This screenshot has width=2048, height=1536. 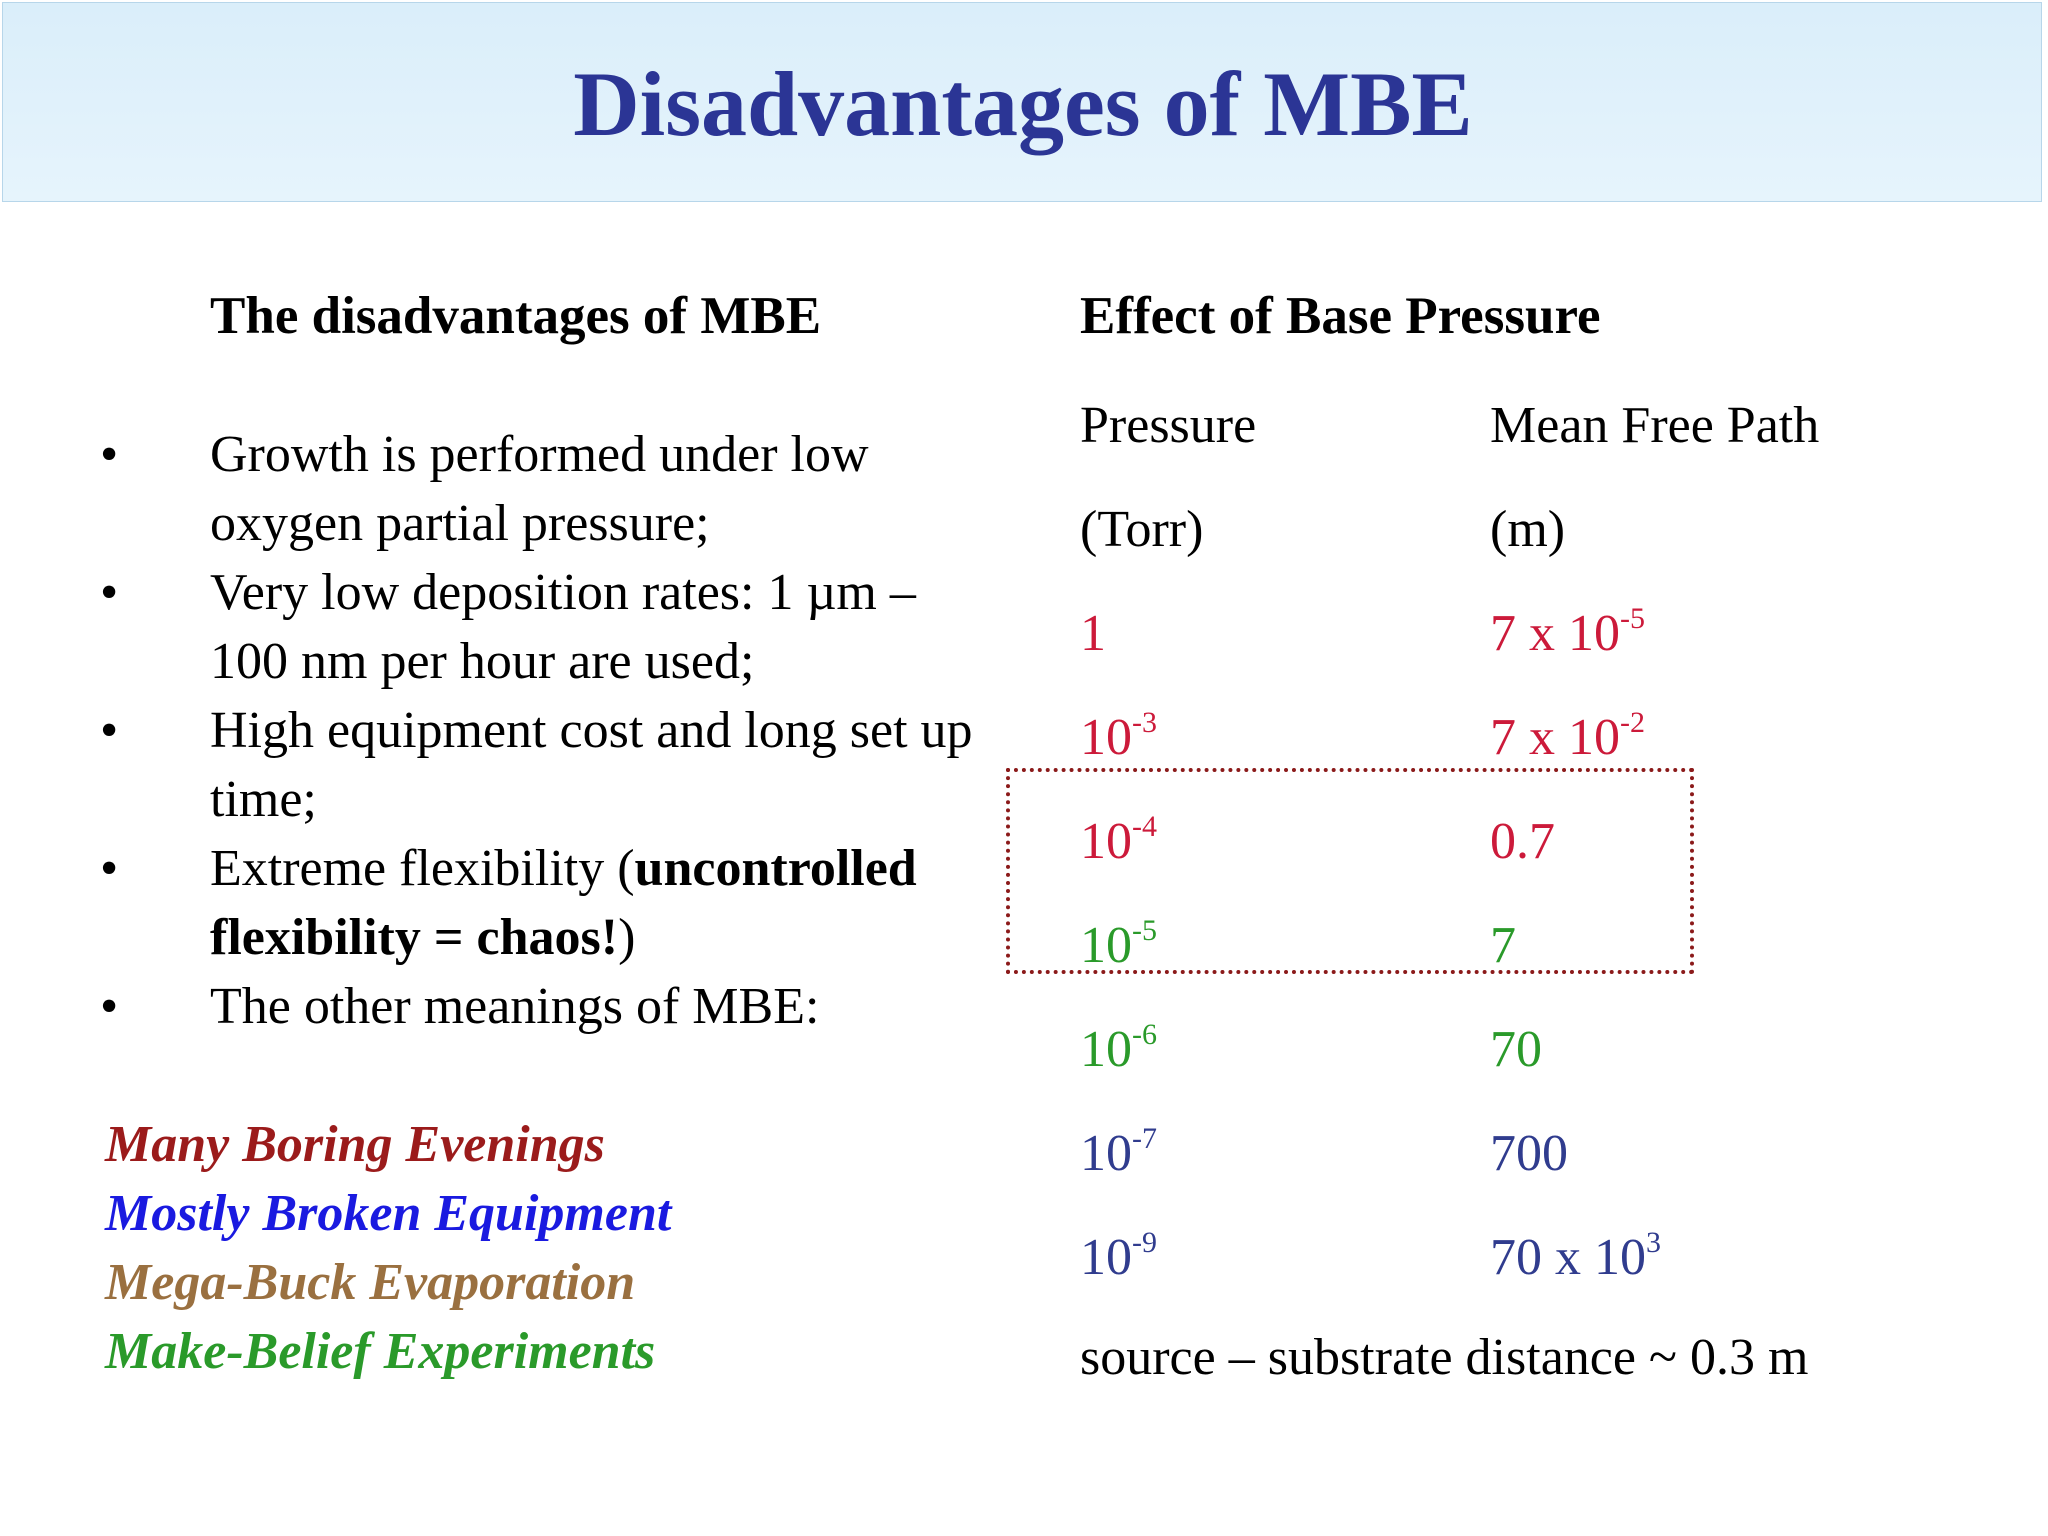 I want to click on mean-free-path-value: 700, so click(x=1529, y=1154).